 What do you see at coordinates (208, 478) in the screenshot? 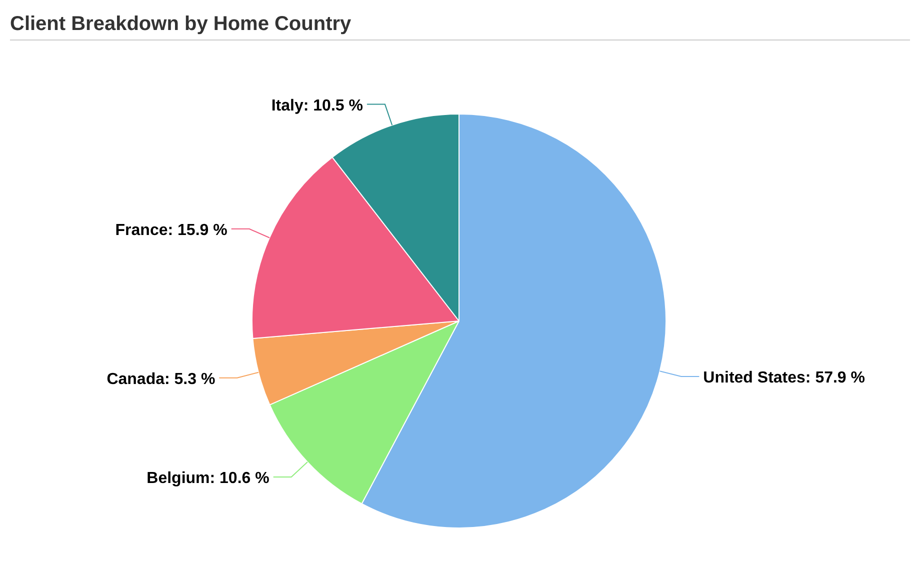
I see `slice-label: Belgium: 10.6 %` at bounding box center [208, 478].